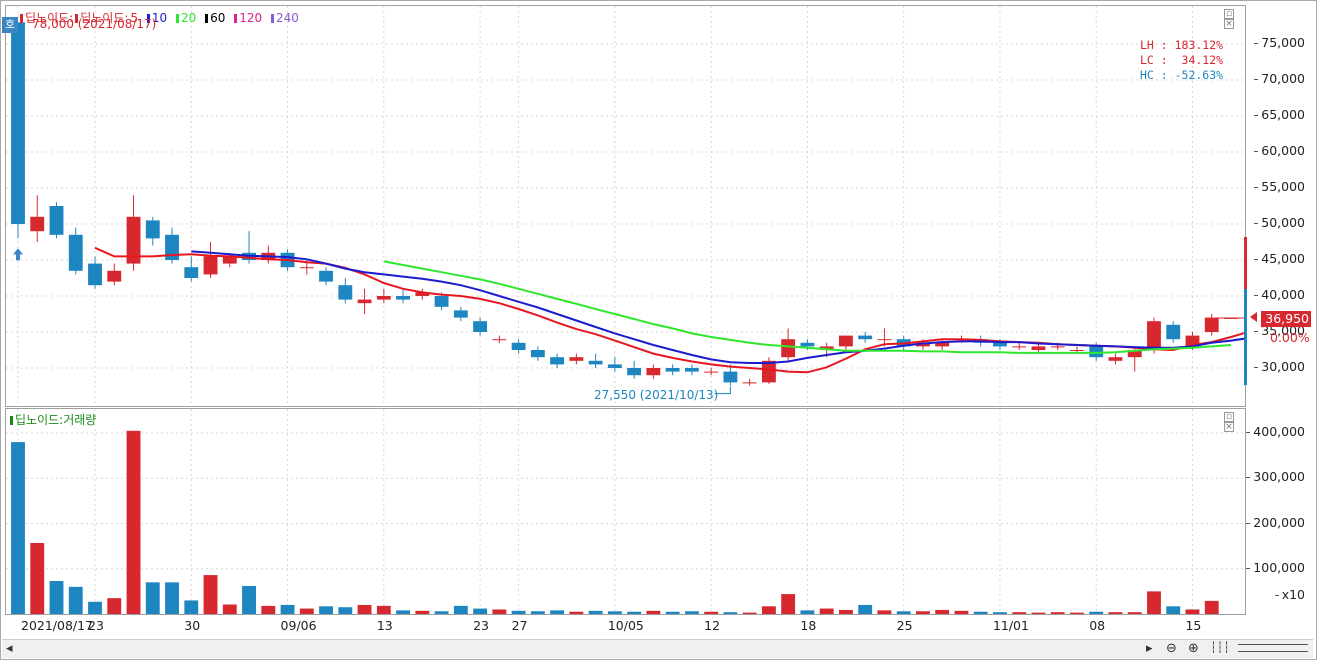  Describe the element at coordinates (1253, 316) in the screenshot. I see `current-price-pointer` at that location.